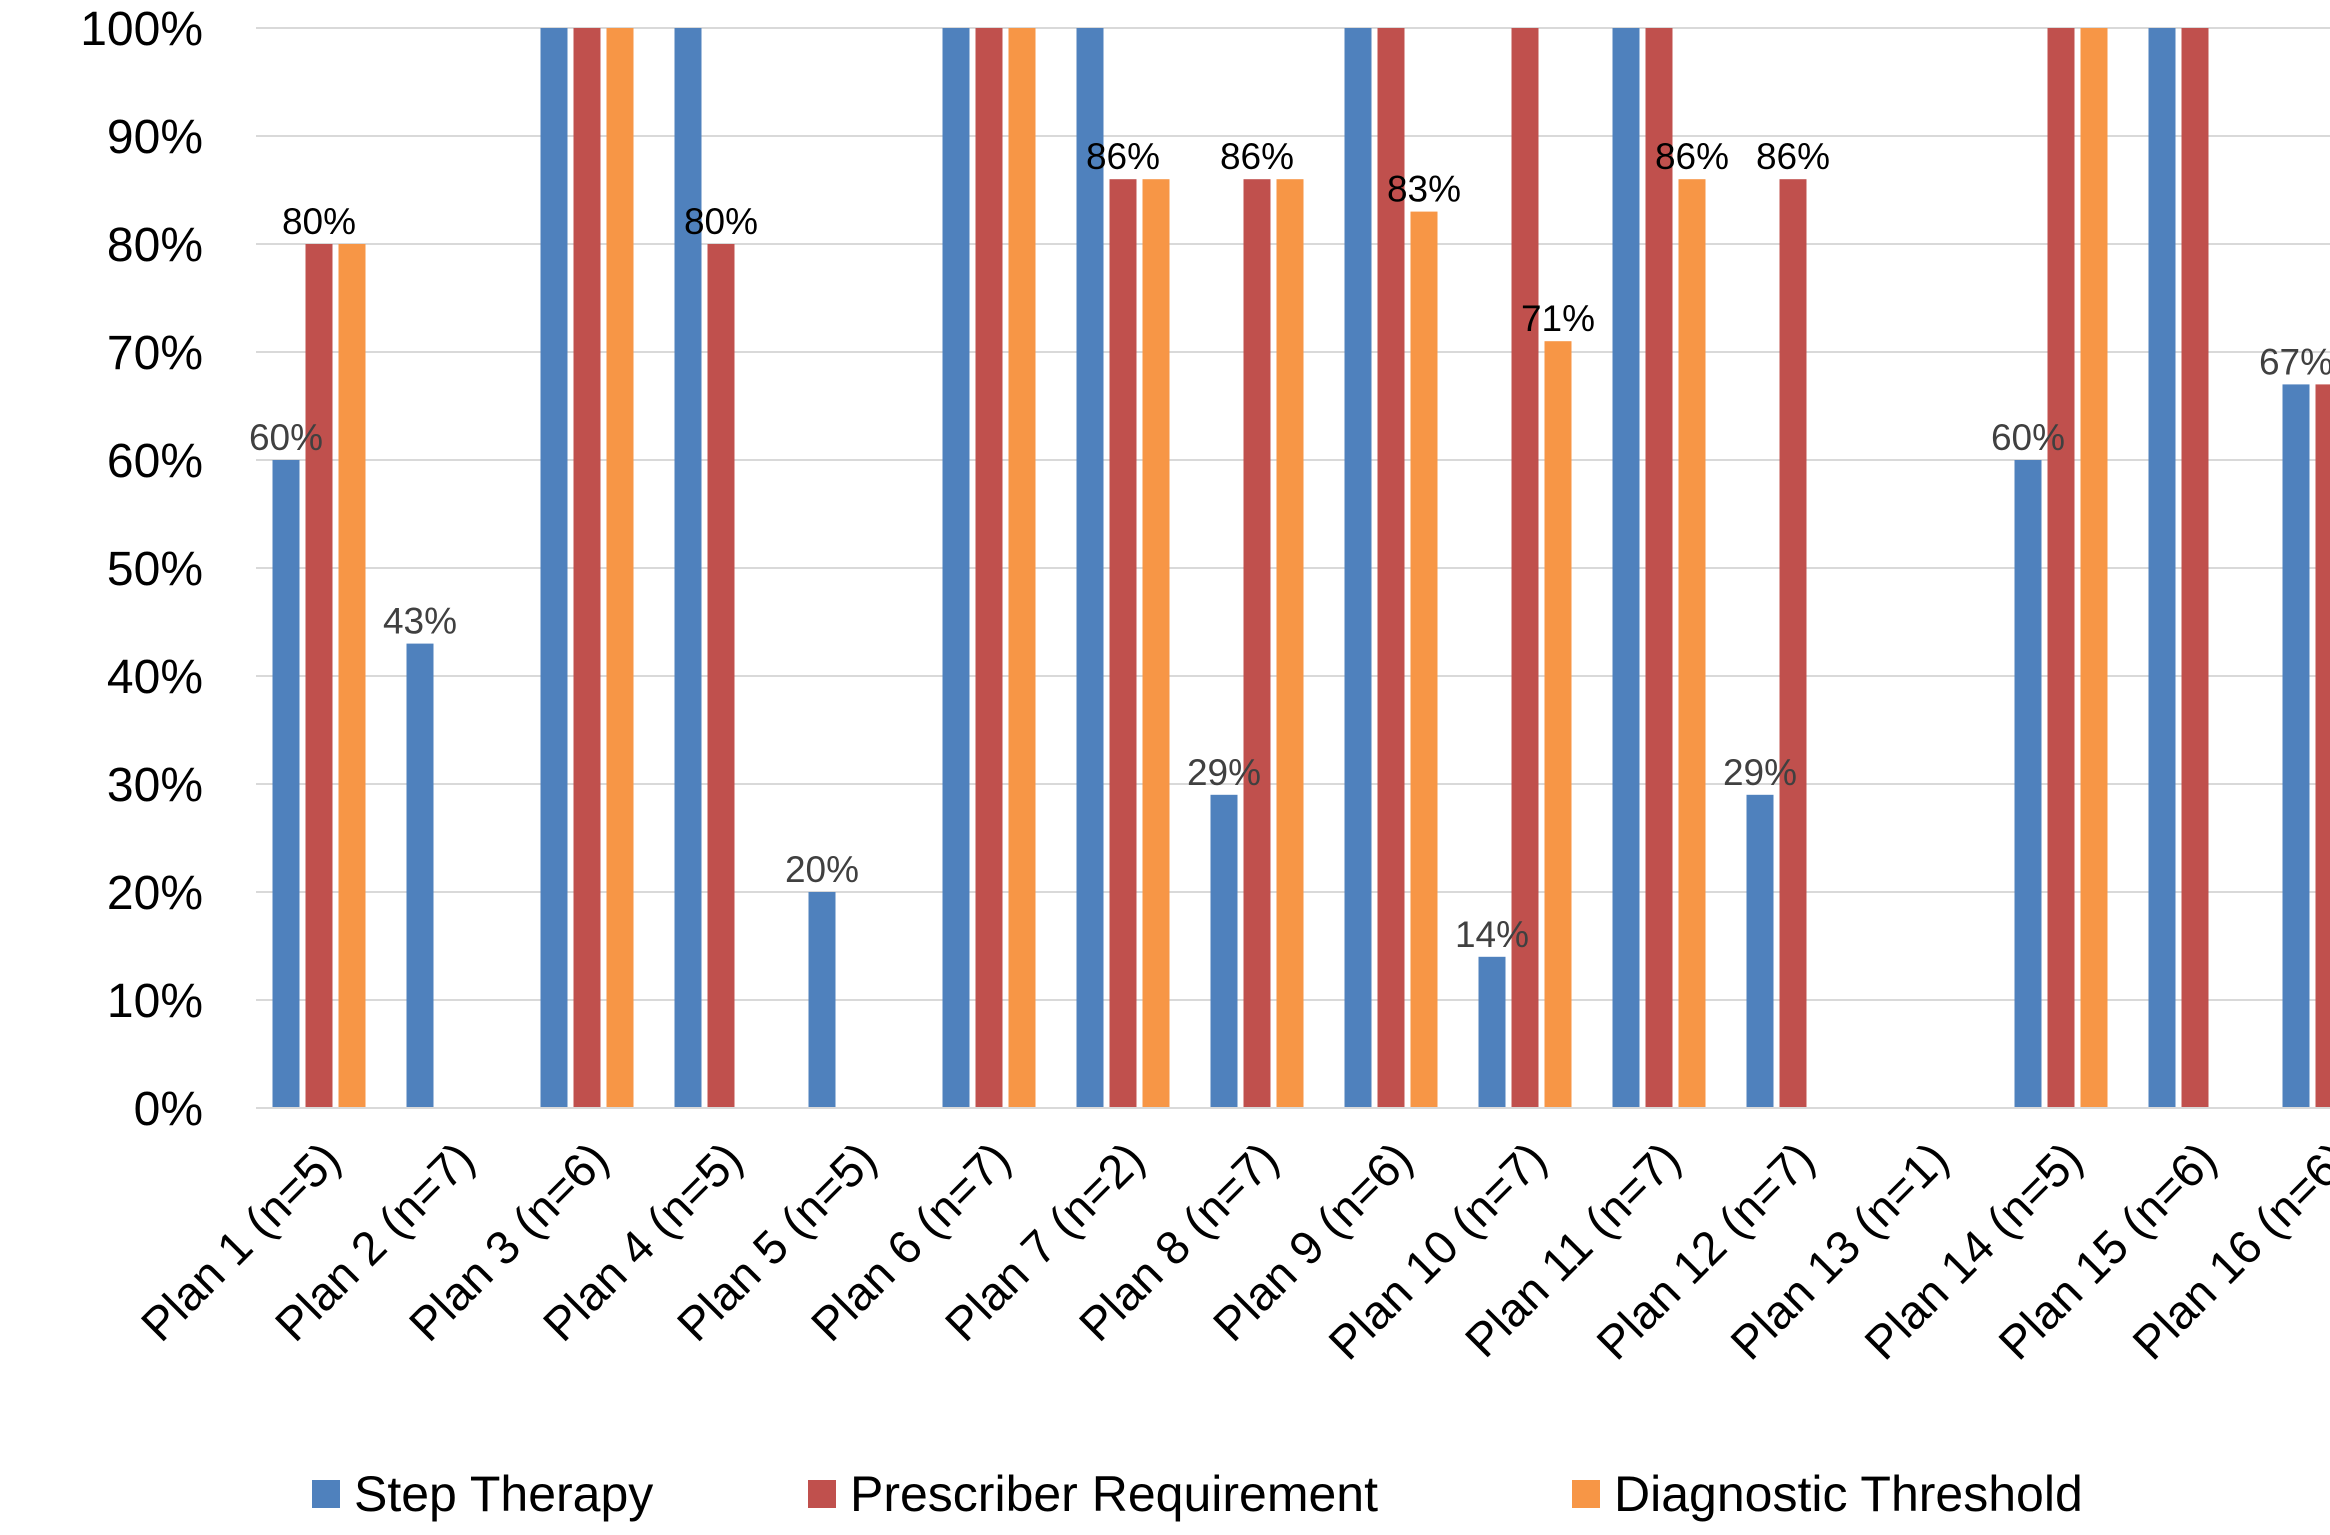  I want to click on data-label-prescriber-requirement-plan-12: 86%, so click(1793, 156).